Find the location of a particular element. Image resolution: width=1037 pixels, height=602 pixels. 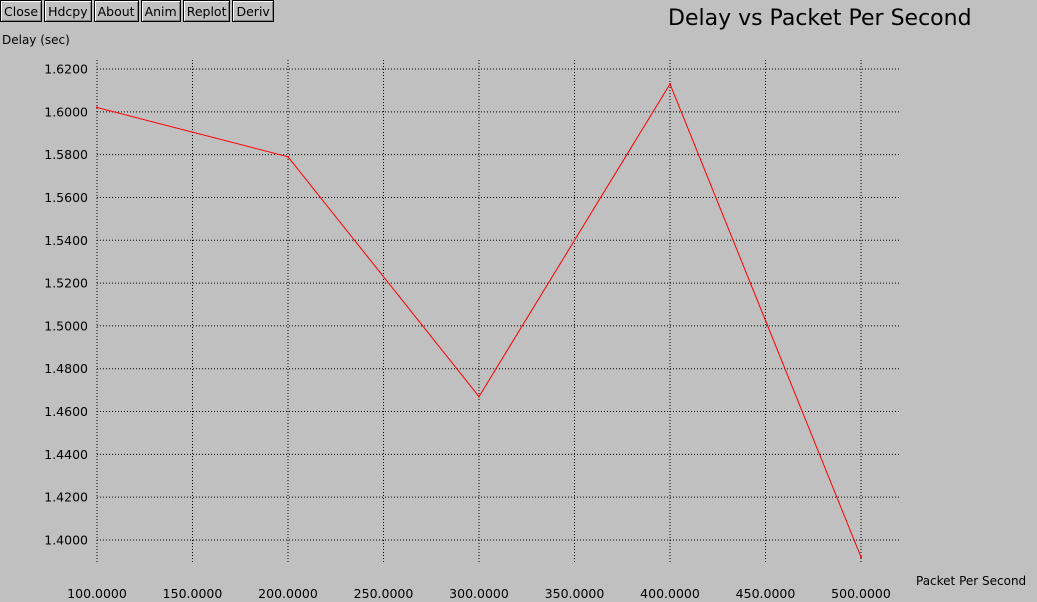

x-tick-label: 400.0000 is located at coordinates (670, 593).